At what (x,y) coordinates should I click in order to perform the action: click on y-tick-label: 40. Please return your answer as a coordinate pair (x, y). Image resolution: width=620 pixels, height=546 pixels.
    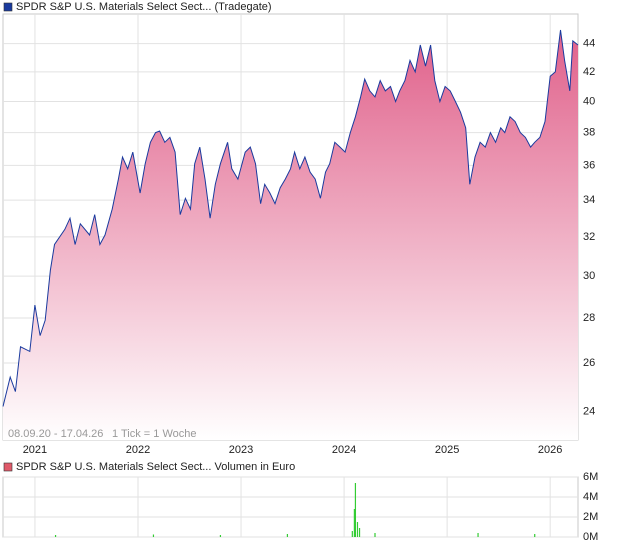
    Looking at the image, I should click on (589, 101).